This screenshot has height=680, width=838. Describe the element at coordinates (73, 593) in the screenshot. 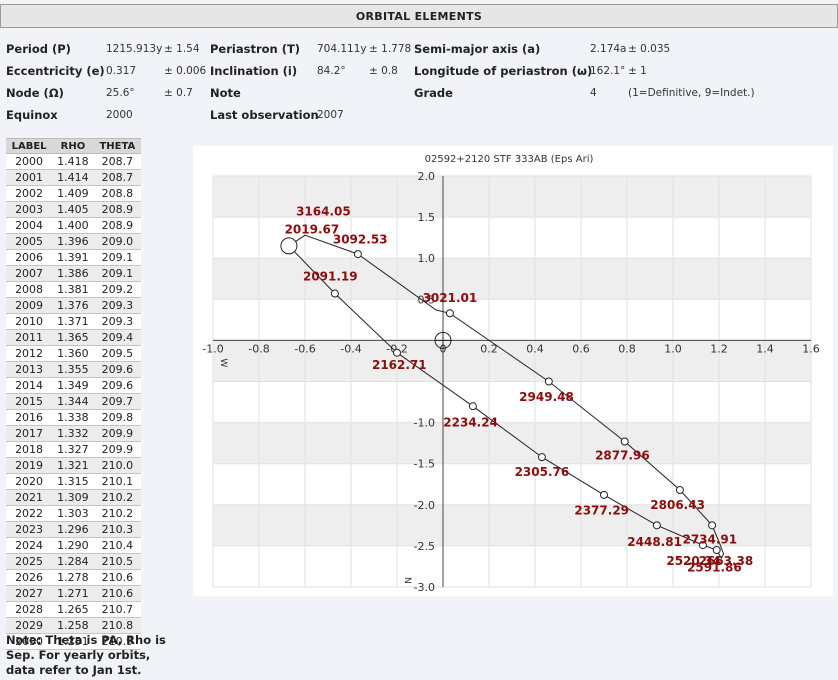

I see `row-rho-cell: 1.271` at that location.